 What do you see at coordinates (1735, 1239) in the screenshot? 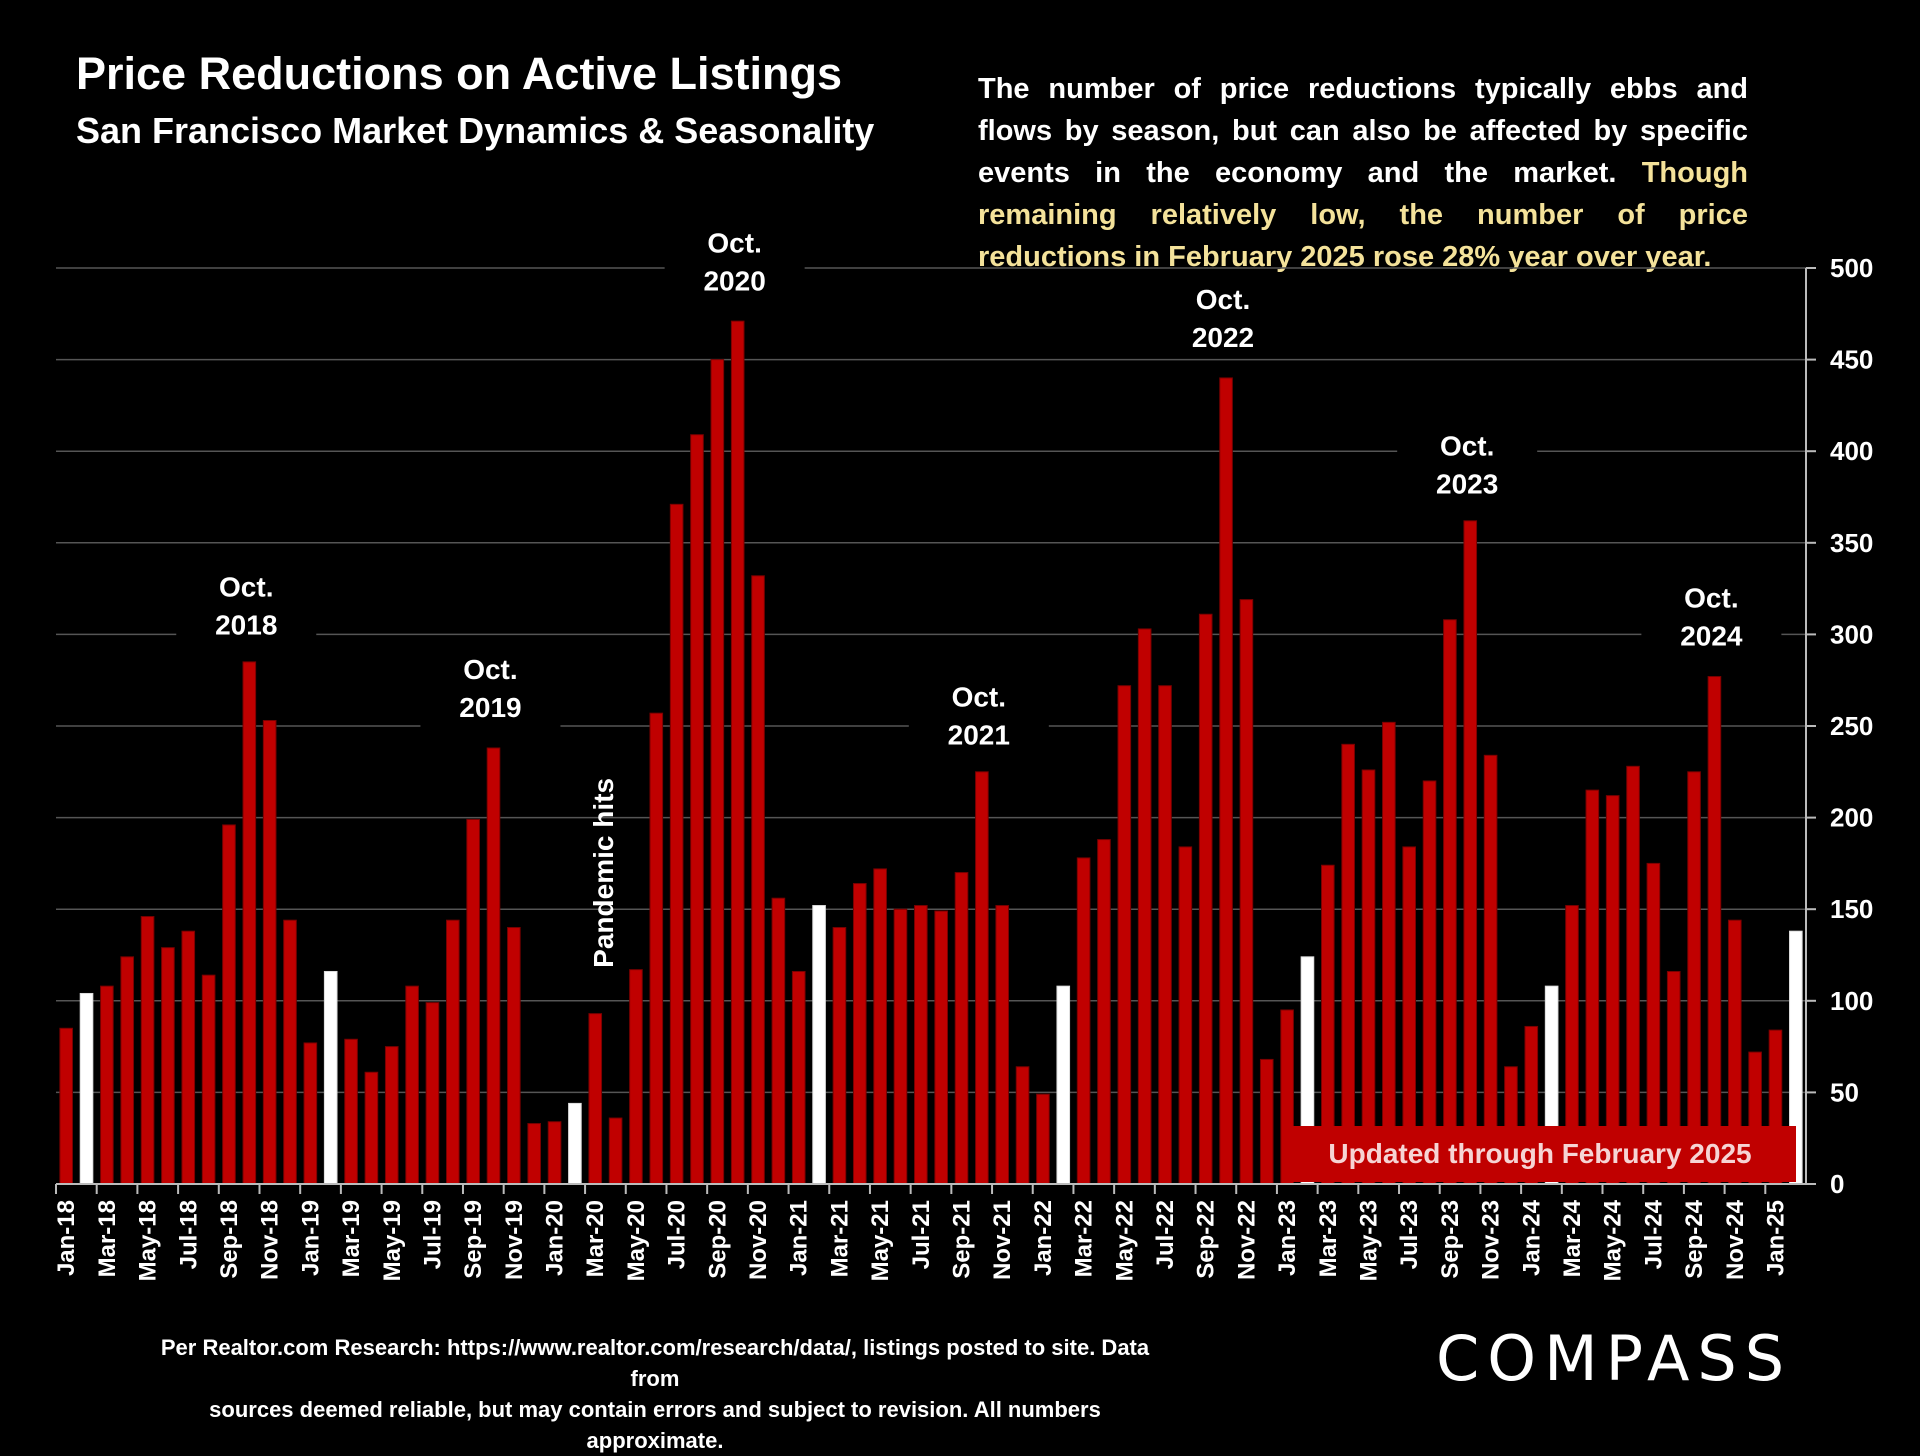
I see `x-tick-label: Nov-24` at bounding box center [1735, 1239].